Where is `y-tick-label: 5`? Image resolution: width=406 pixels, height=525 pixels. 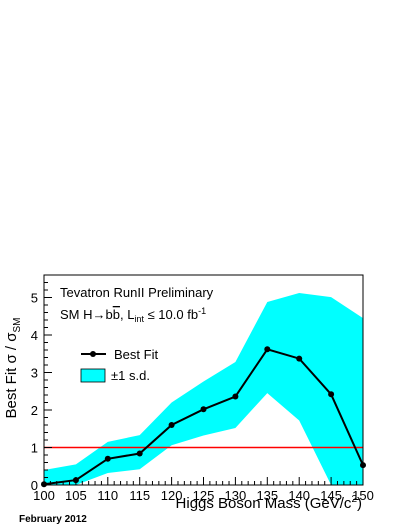
y-tick-label: 5 is located at coordinates (34, 298).